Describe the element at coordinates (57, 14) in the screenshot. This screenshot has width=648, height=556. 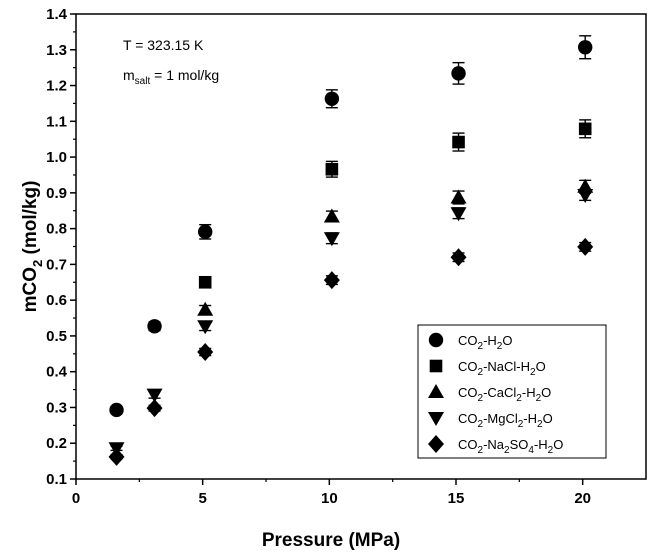
I see `y-tick-label: 1.4` at that location.